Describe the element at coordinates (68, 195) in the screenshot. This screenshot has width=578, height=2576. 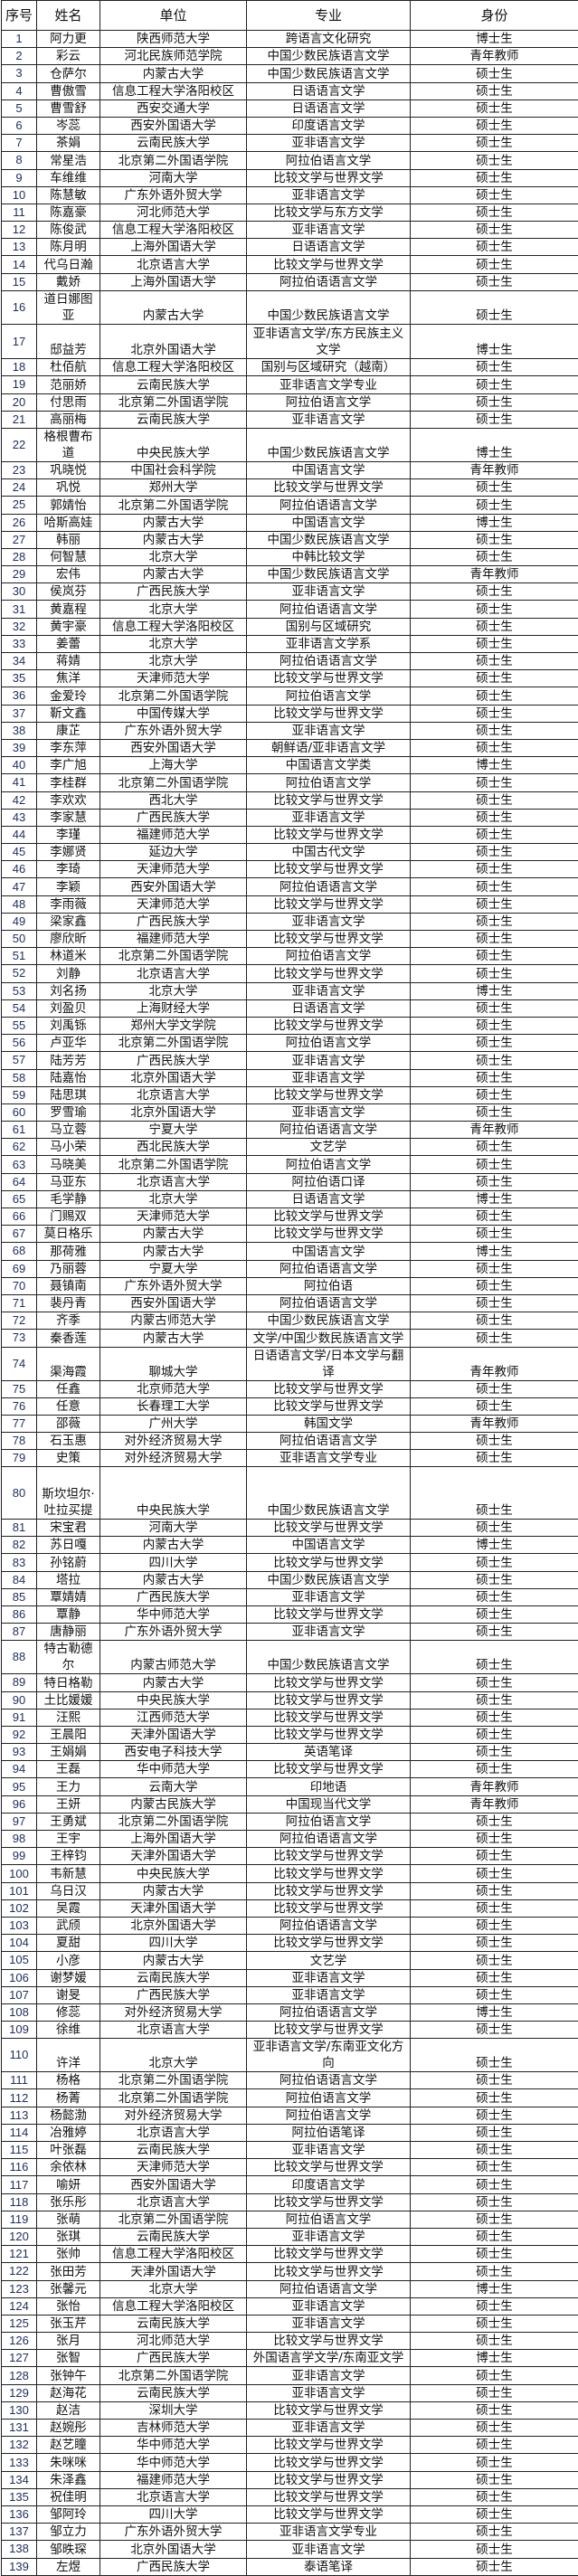
I see `cell-name: 陈慧敏` at that location.